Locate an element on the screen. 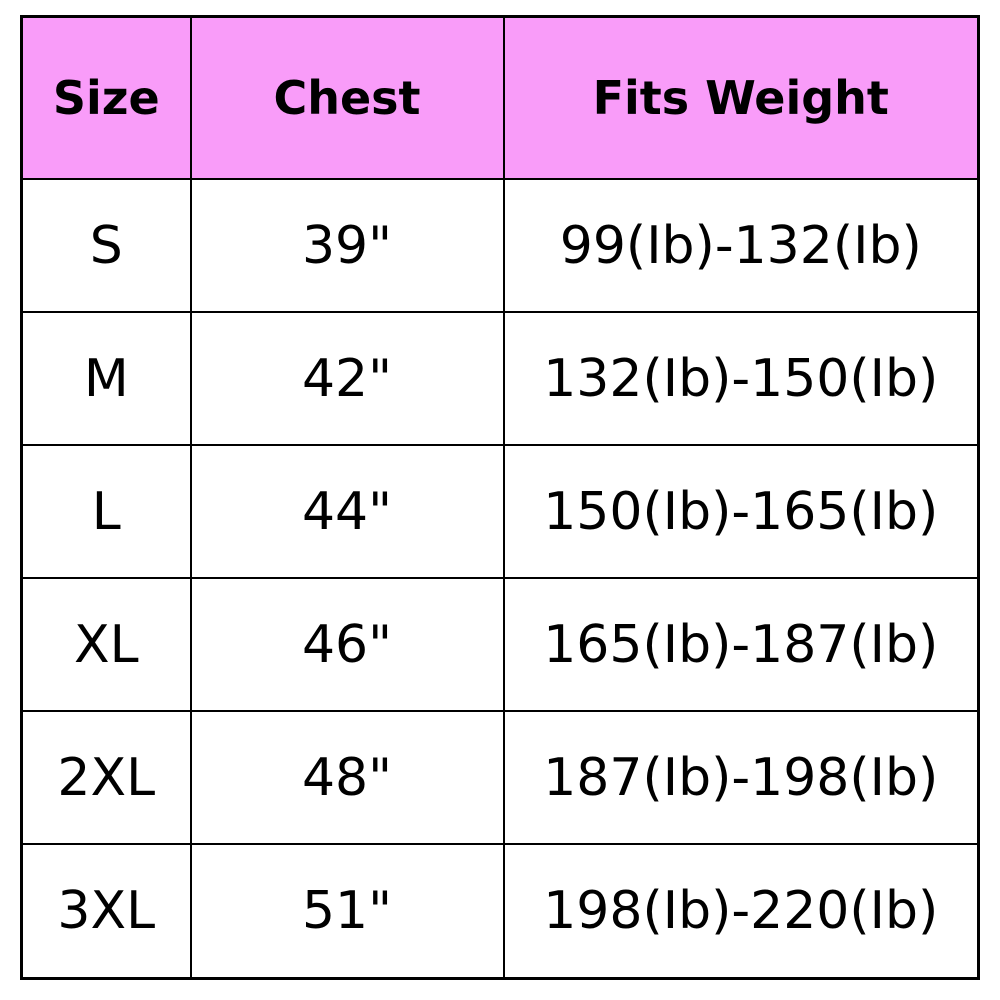 The image size is (1000, 1000). cell: 150(Ib)-165(Ib) is located at coordinates (741, 512).